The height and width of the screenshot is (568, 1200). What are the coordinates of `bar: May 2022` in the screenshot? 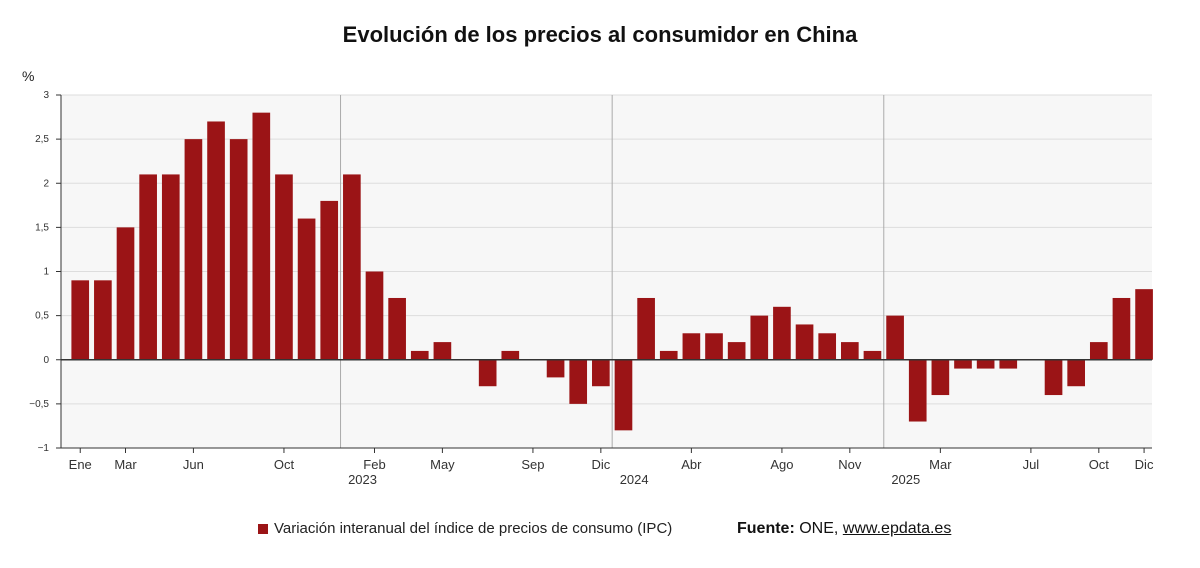 It's located at (170, 267).